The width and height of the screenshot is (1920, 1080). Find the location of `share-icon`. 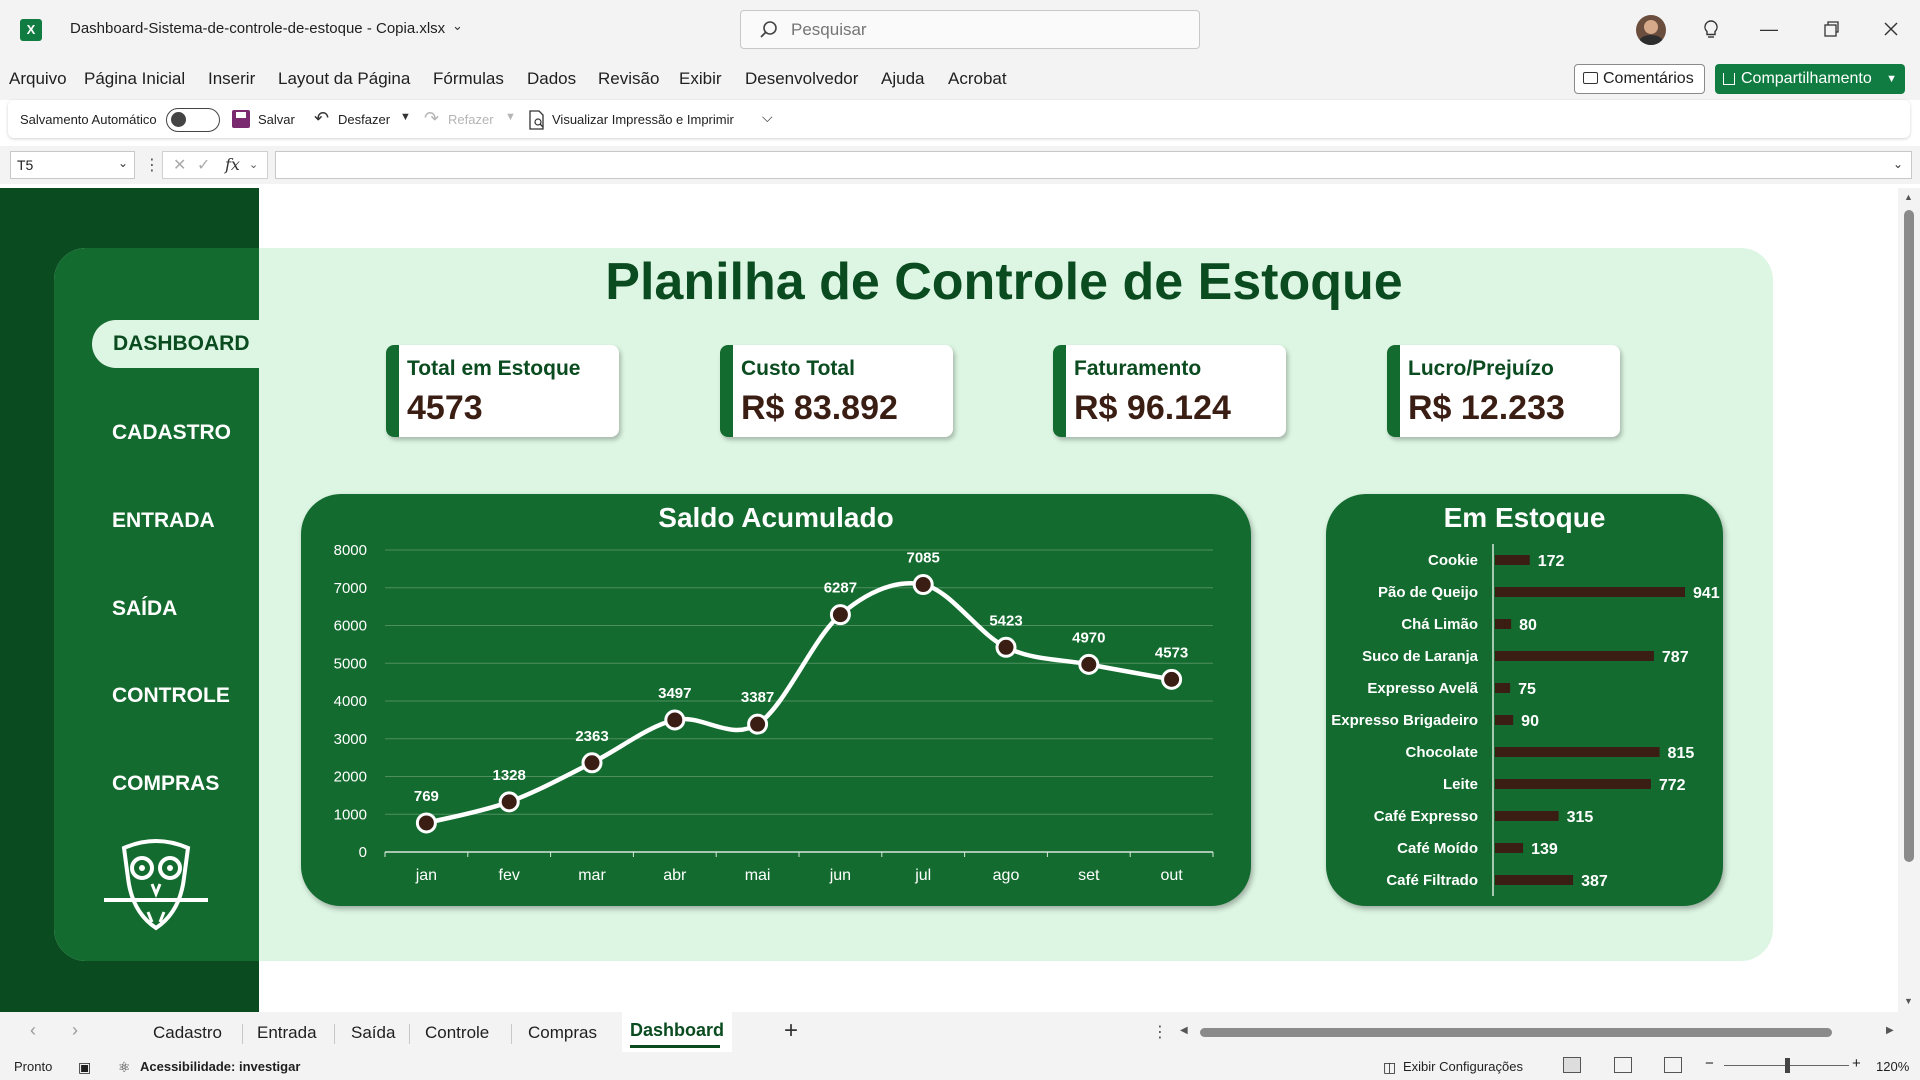

share-icon is located at coordinates (1729, 79).